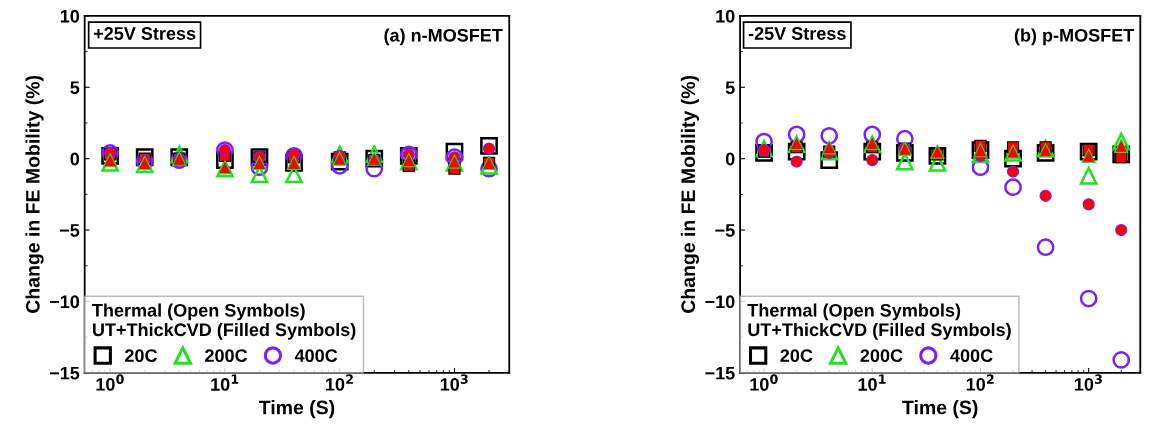 The image size is (1160, 430). I want to click on annotation: -25V Stress, so click(797, 33).